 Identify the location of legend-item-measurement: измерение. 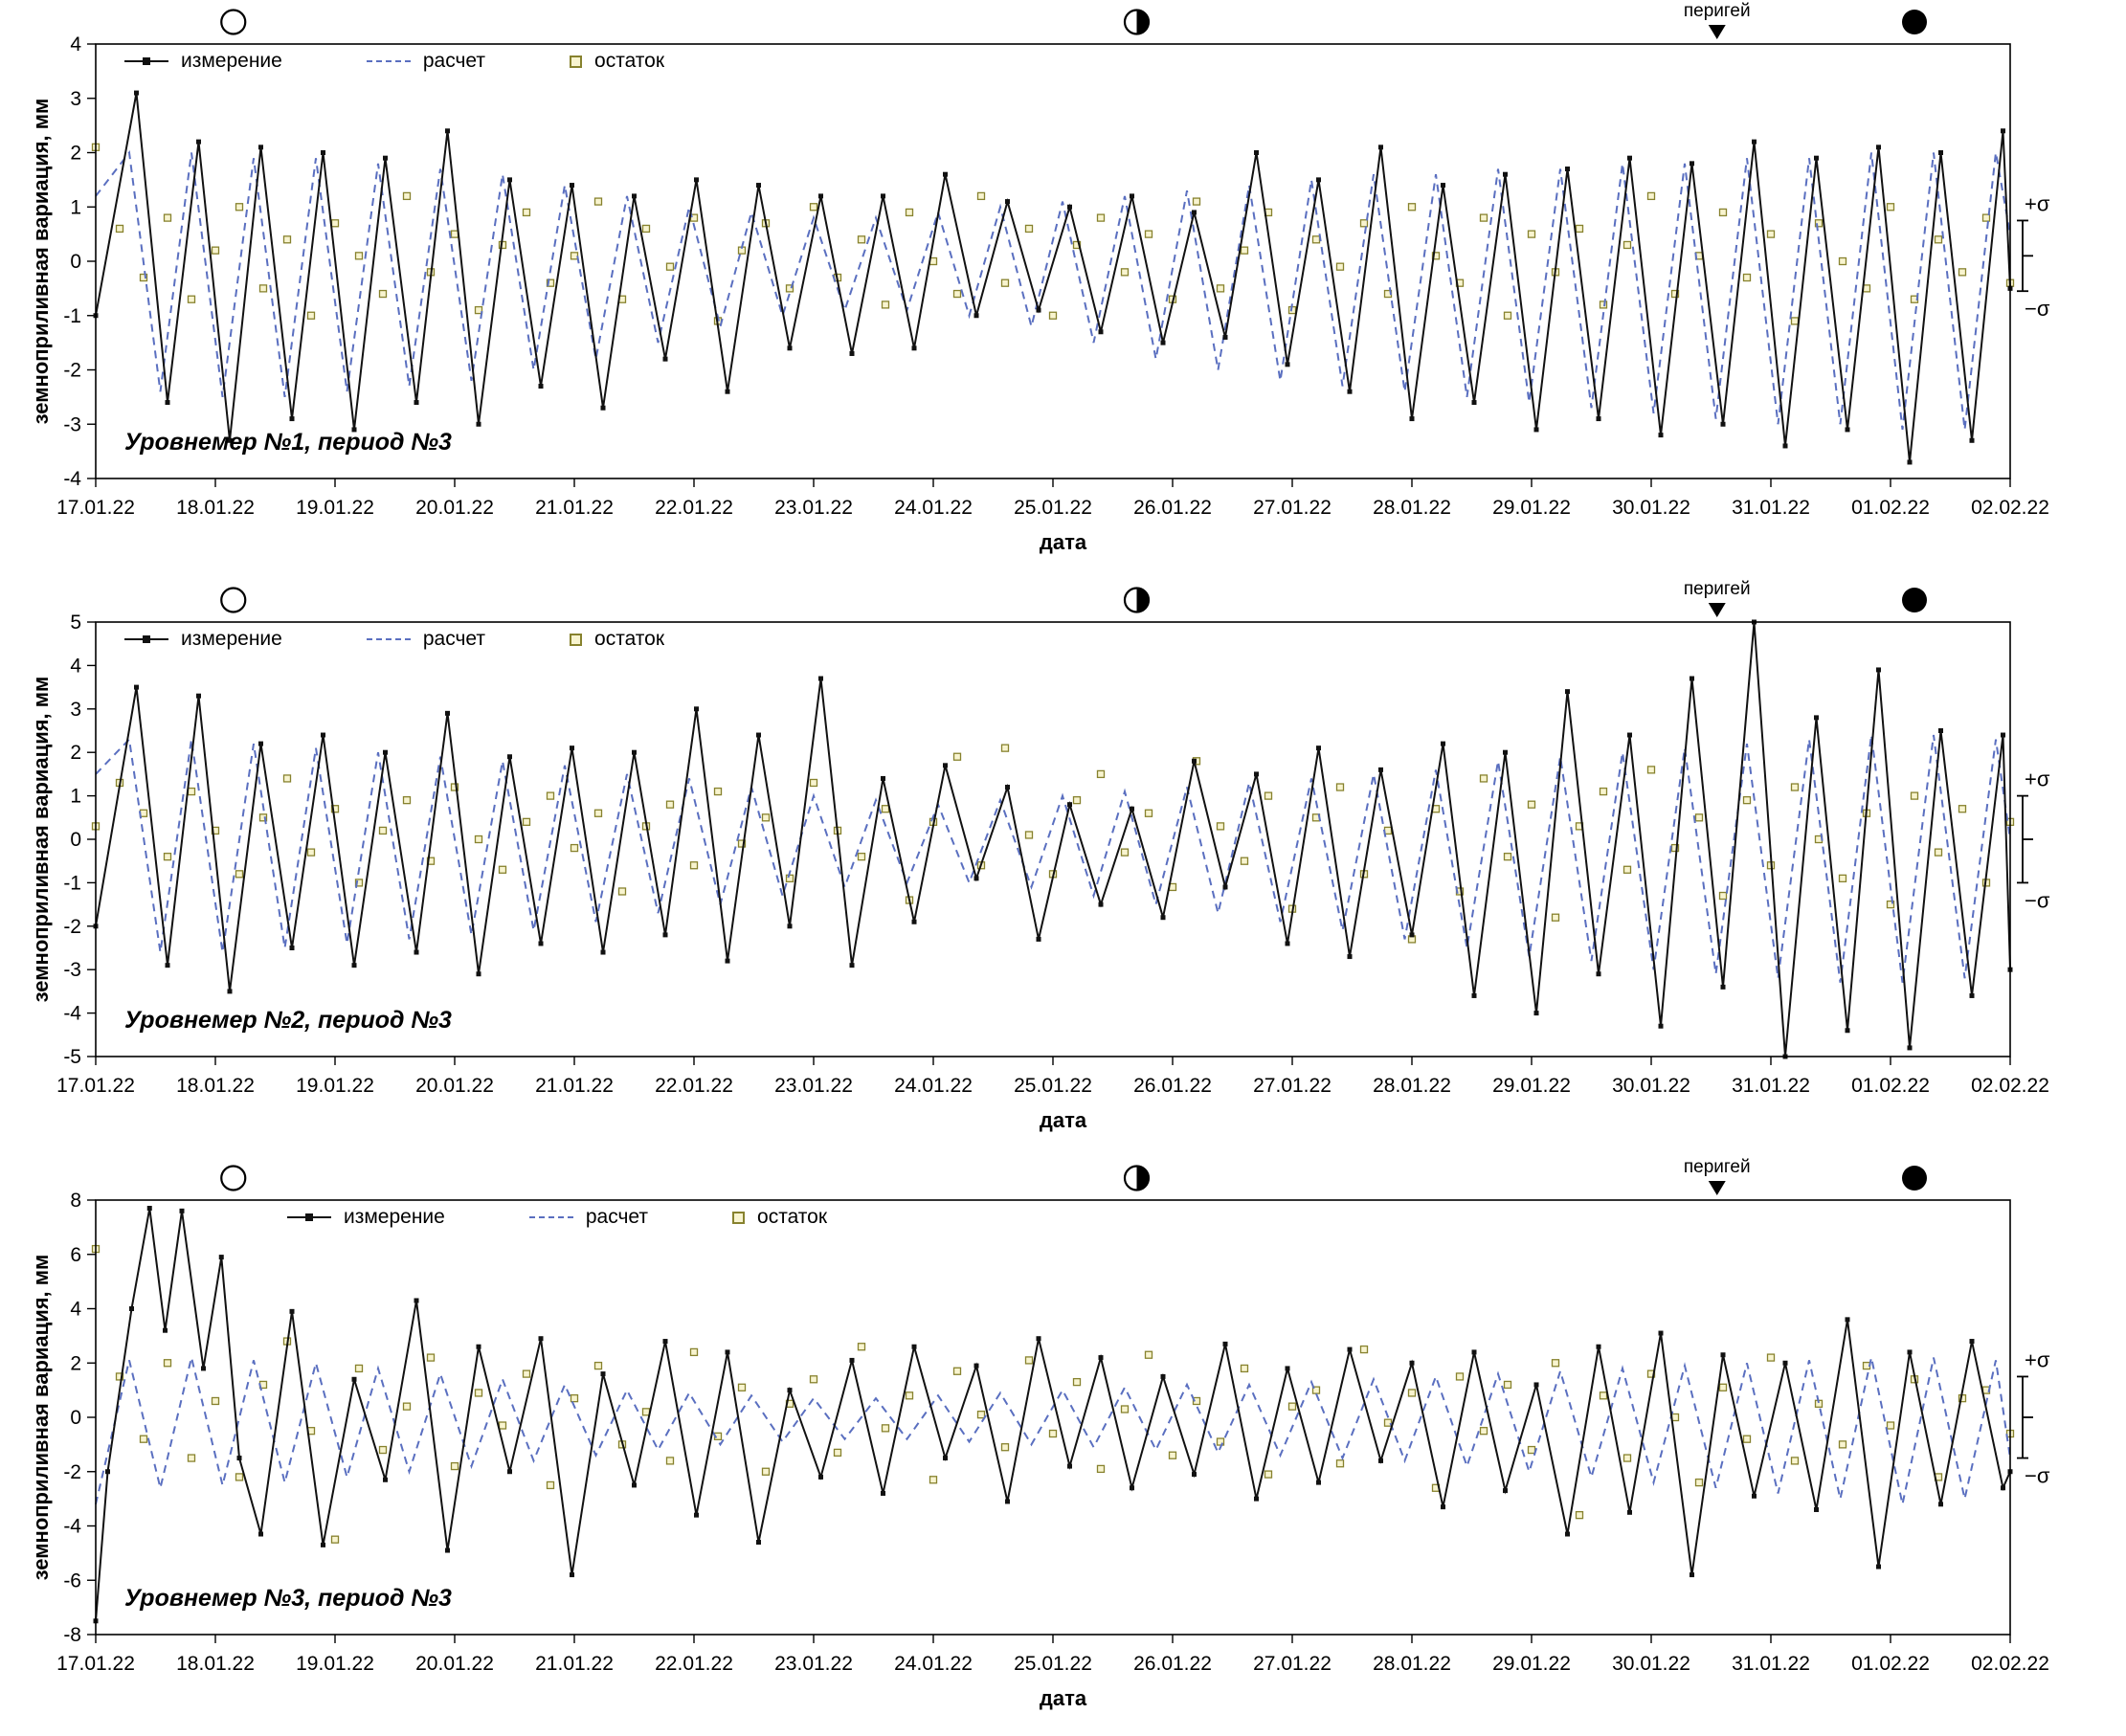
(203, 639).